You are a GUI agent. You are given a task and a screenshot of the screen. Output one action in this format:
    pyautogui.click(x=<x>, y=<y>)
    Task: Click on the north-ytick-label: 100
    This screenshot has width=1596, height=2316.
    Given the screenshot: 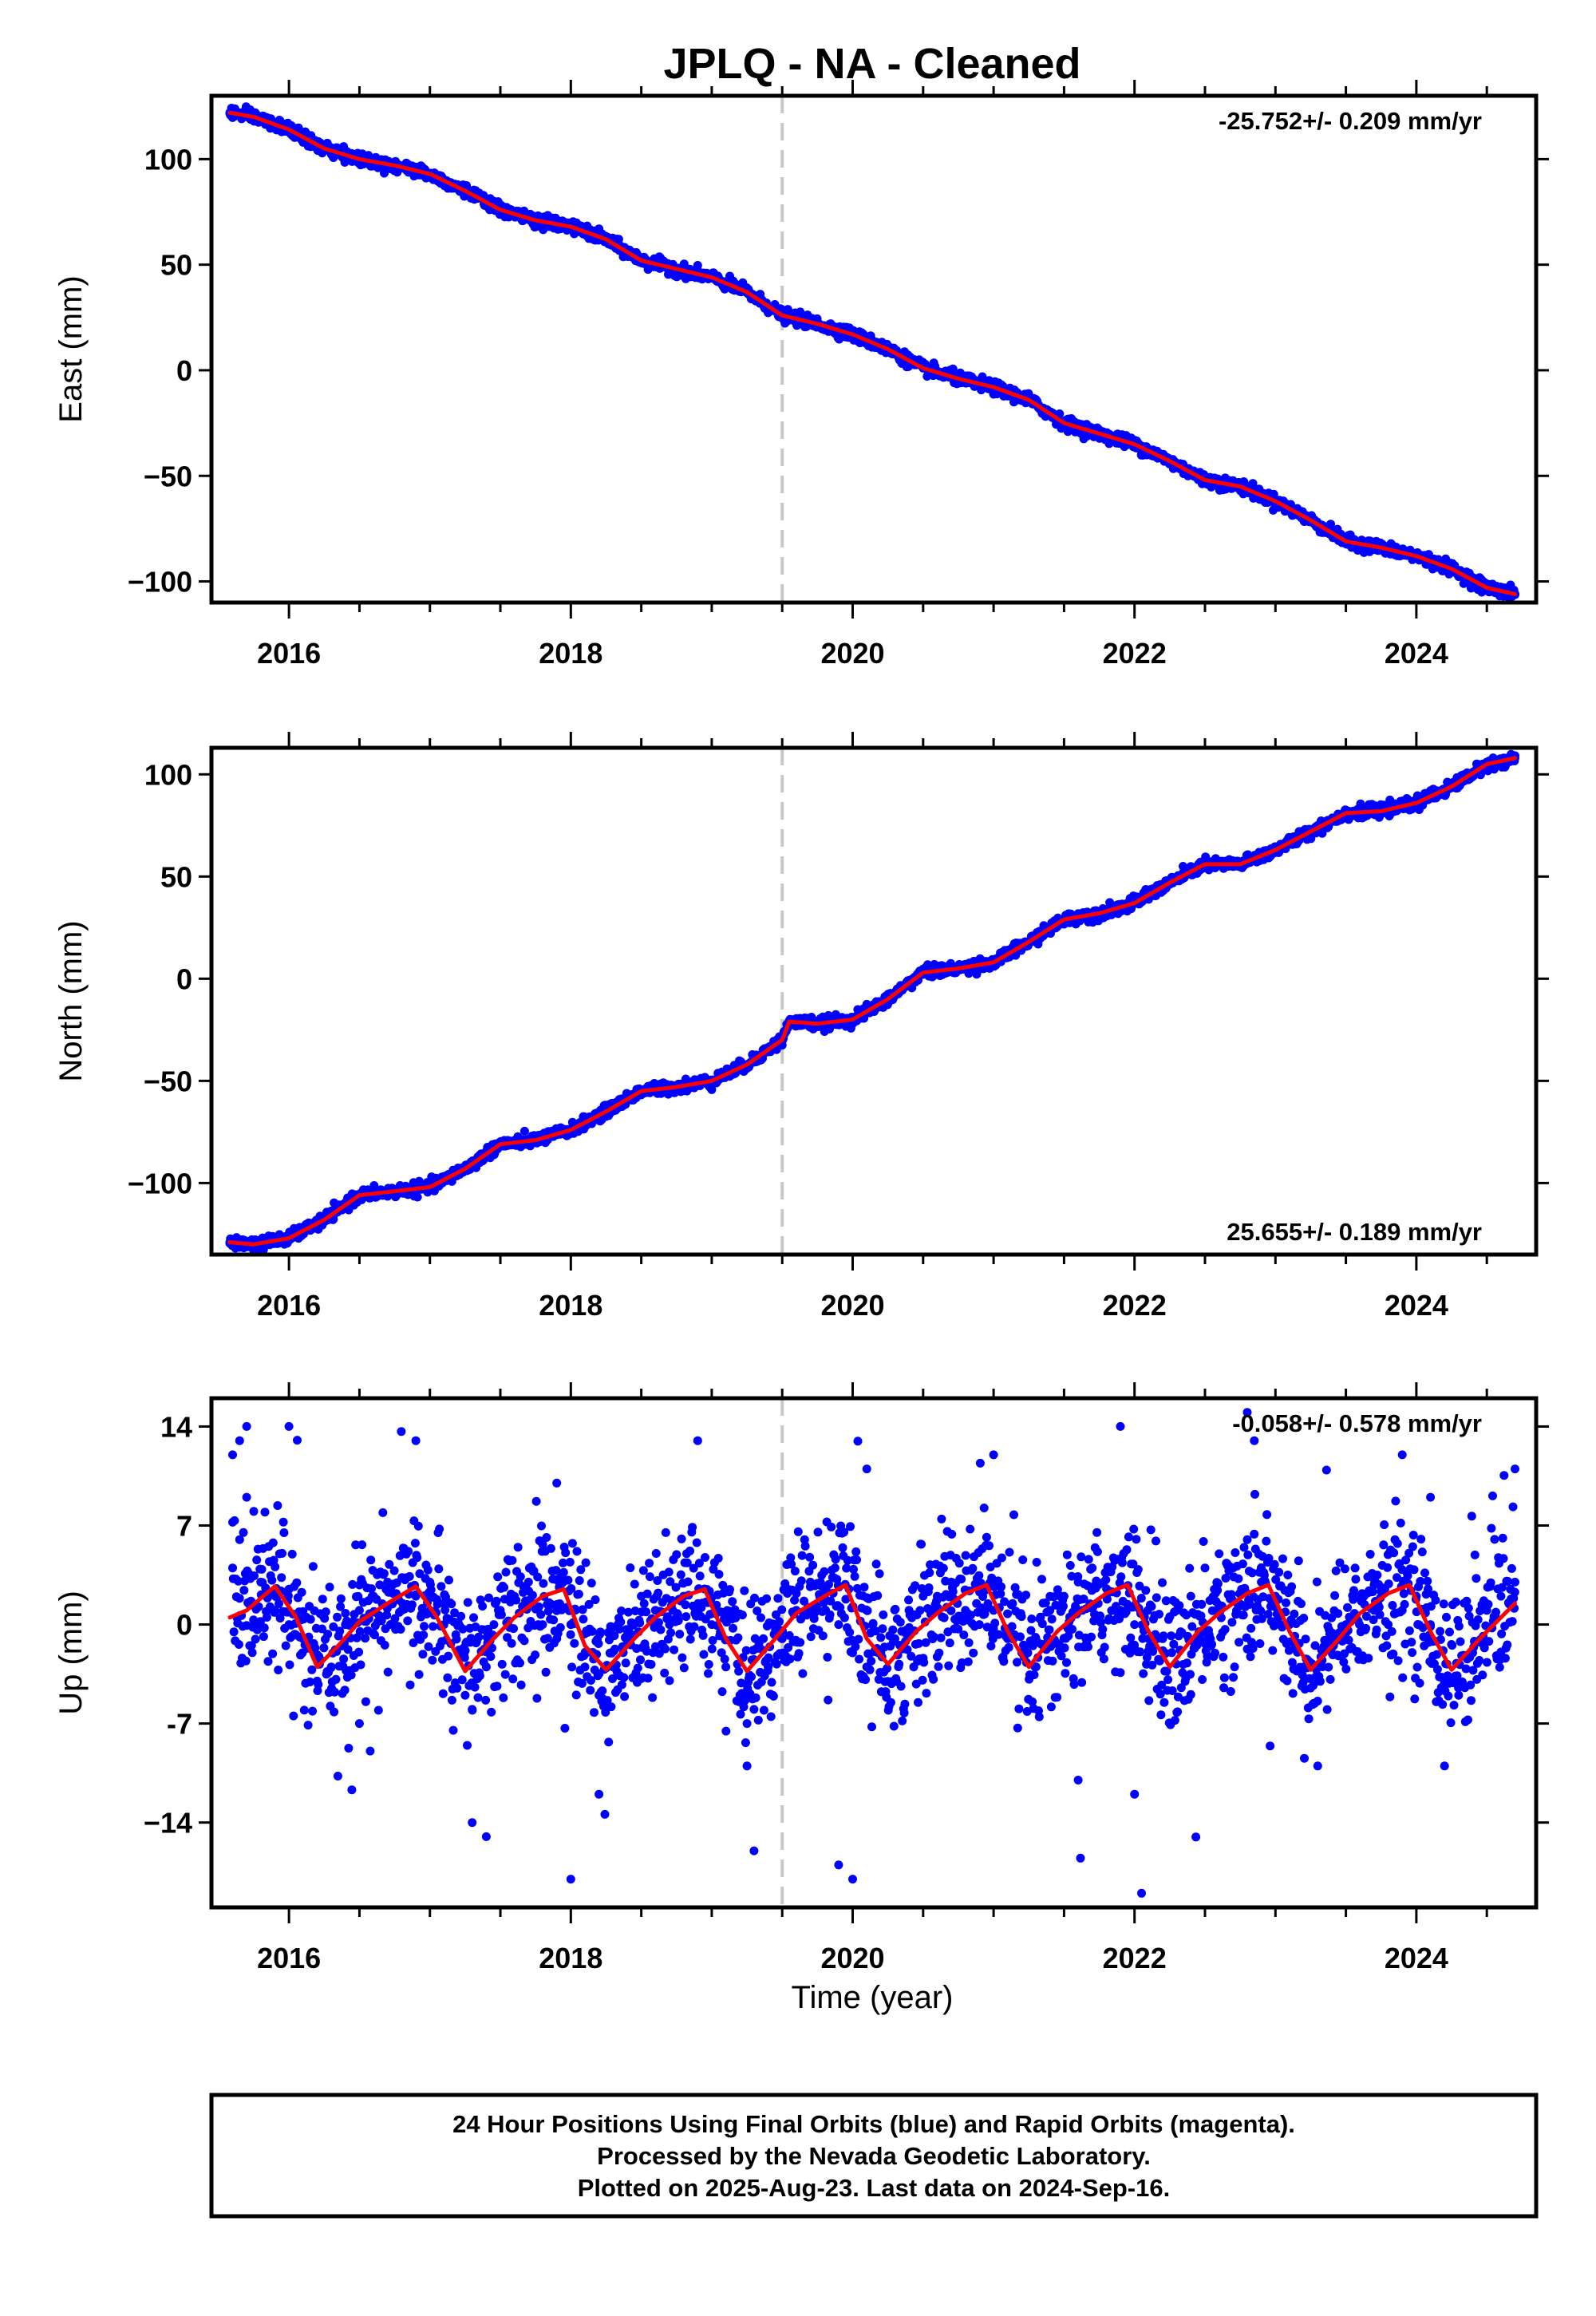 What is the action you would take?
    pyautogui.click(x=168, y=774)
    